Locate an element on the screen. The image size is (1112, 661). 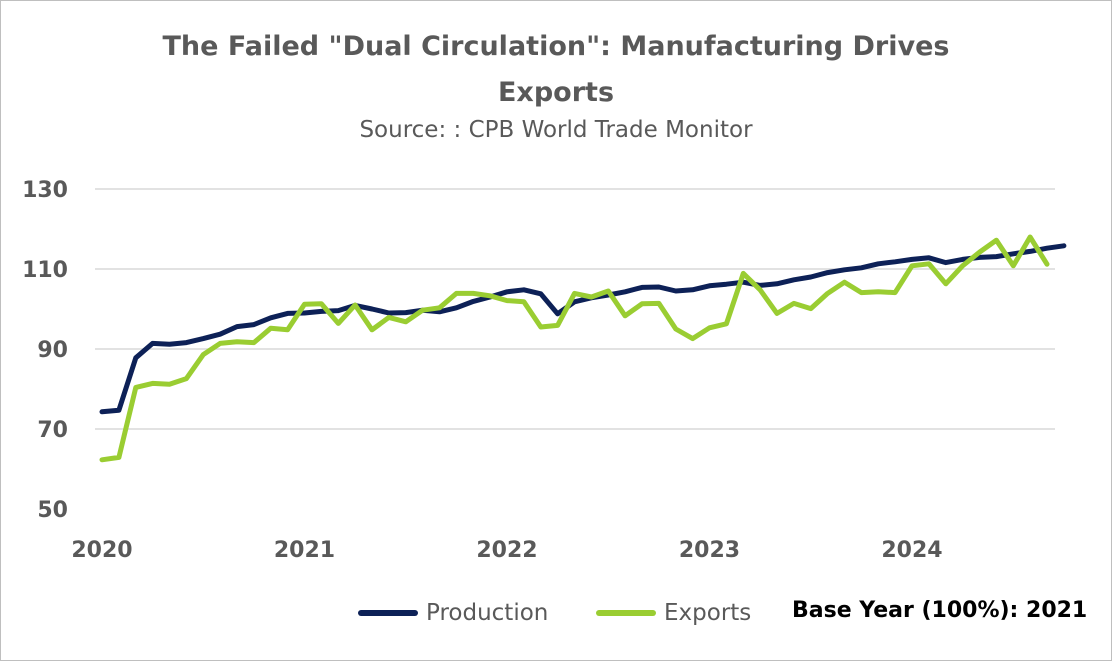
legend-swatch-exports is located at coordinates (626, 613).